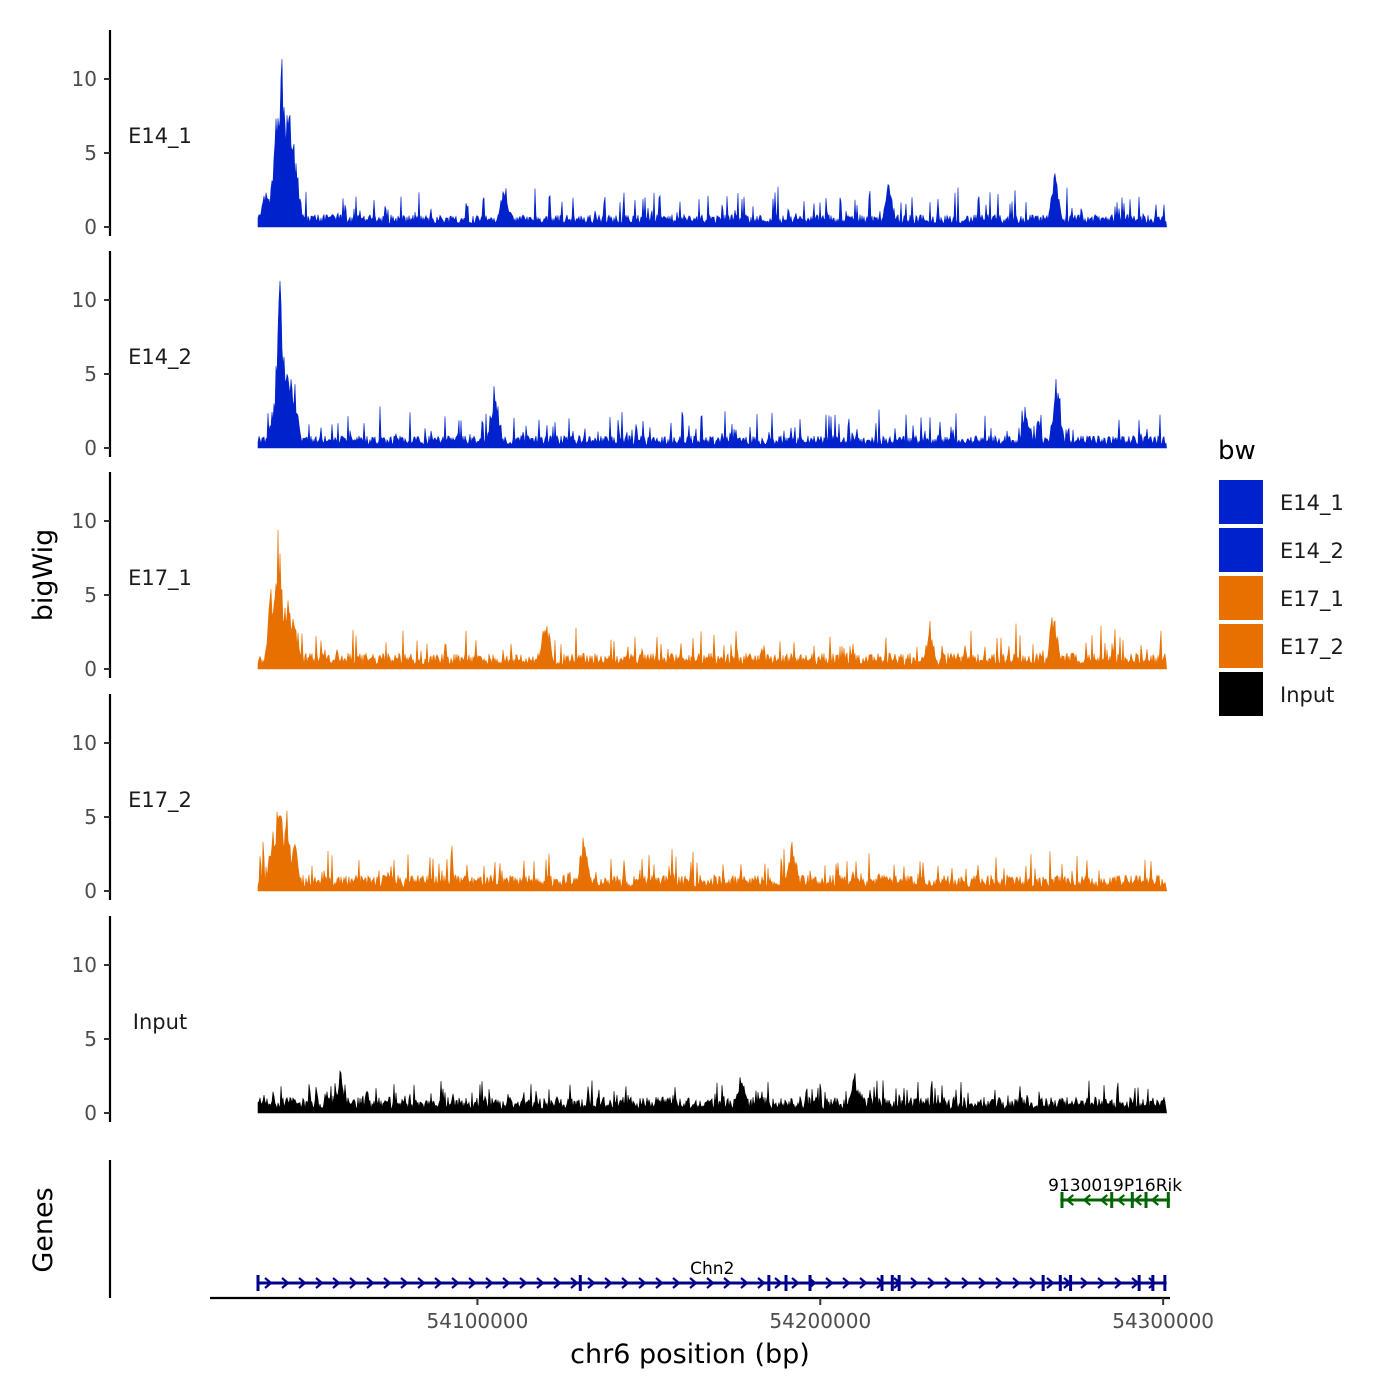  What do you see at coordinates (160, 136) in the screenshot?
I see `track-label: E14_1` at bounding box center [160, 136].